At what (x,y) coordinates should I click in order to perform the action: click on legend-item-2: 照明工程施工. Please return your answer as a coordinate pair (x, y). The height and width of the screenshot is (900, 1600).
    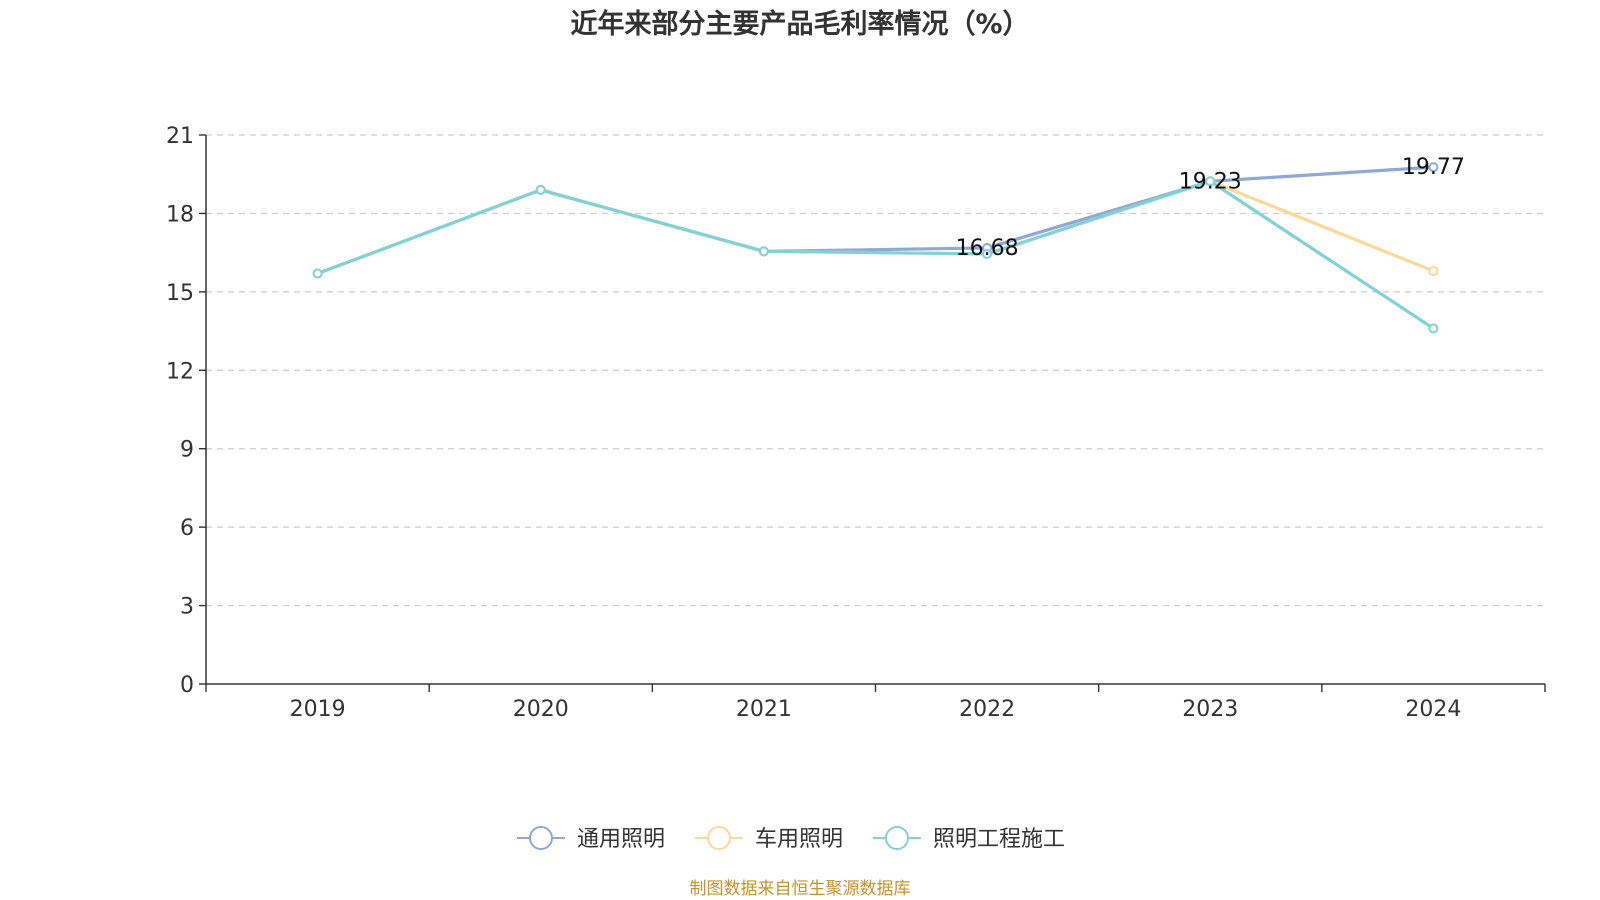
    Looking at the image, I should click on (969, 839).